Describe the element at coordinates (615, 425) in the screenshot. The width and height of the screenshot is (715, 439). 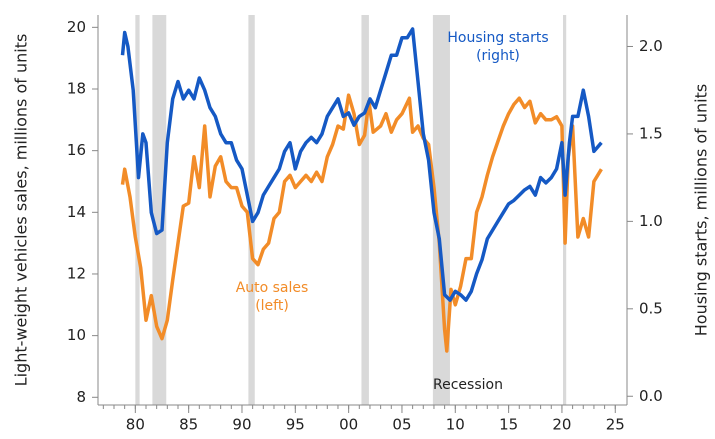
I see `x-tick-label: 25` at that location.